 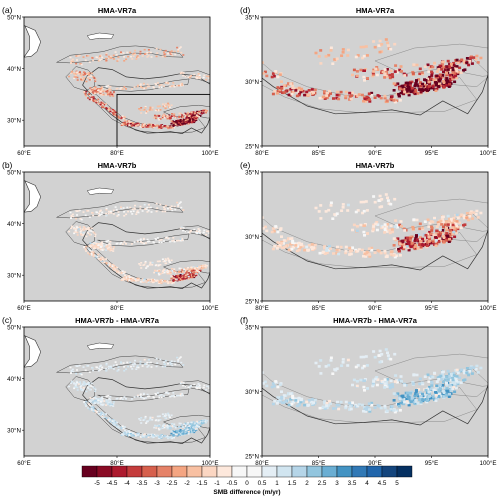 What do you see at coordinates (7, 10) in the screenshot?
I see `panel-letter: (a)` at bounding box center [7, 10].